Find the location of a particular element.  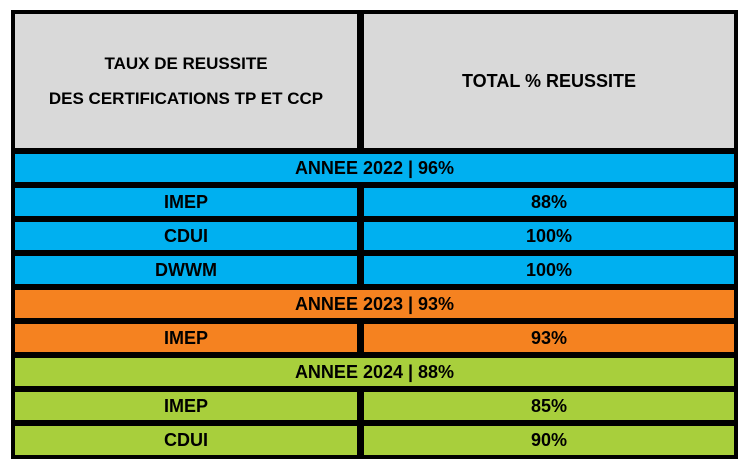

program-rate-cell: 85% is located at coordinates (549, 406).